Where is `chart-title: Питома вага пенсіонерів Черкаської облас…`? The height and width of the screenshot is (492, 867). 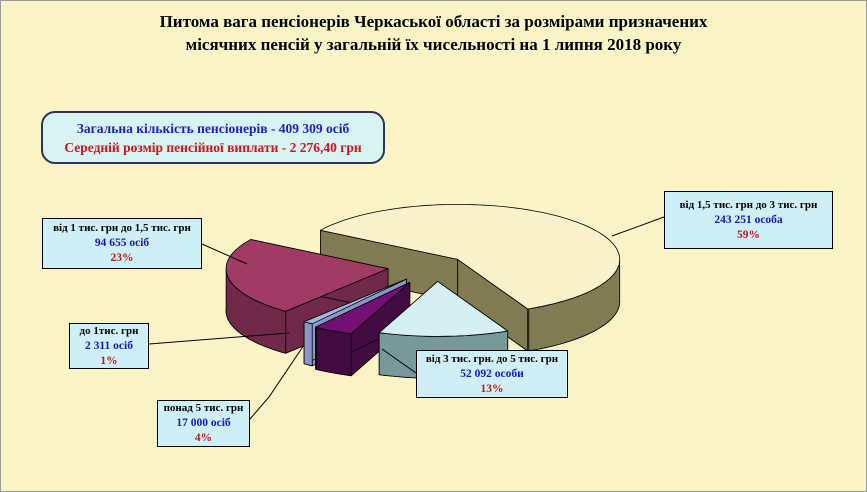 chart-title: Питома вага пенсіонерів Черкаської облас… is located at coordinates (433, 33).